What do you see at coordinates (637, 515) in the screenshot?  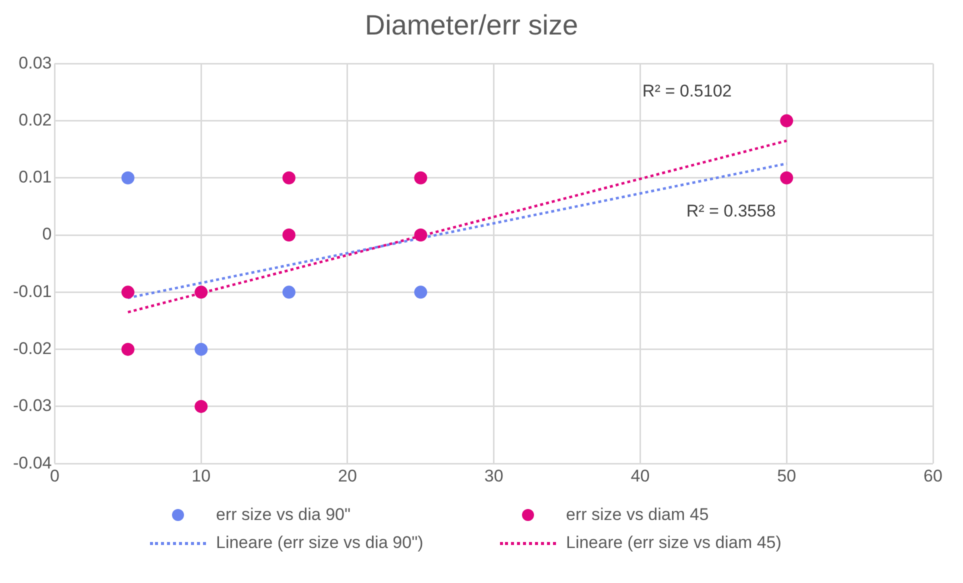 I see `legend-label: err size vs diam 45` at bounding box center [637, 515].